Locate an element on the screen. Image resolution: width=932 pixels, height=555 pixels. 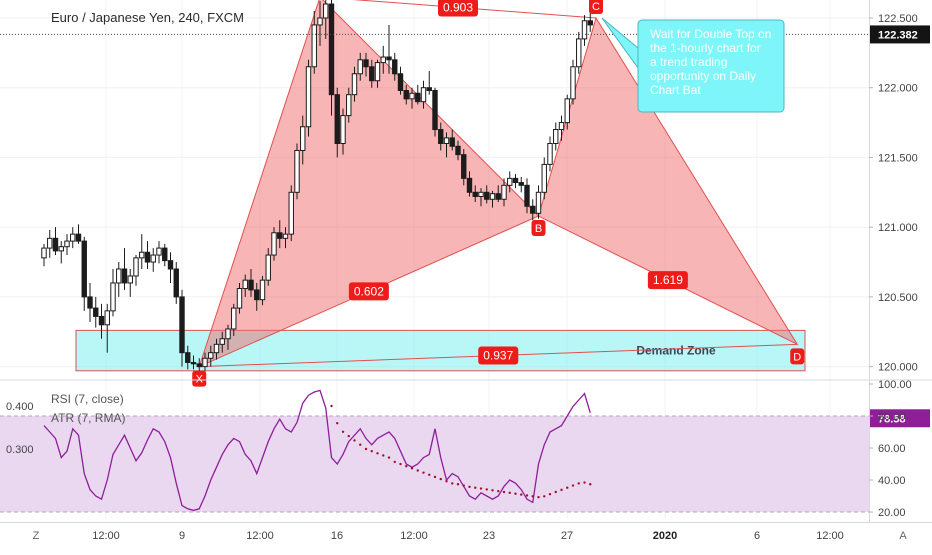
ratio-label: 0.937 is located at coordinates (498, 355).